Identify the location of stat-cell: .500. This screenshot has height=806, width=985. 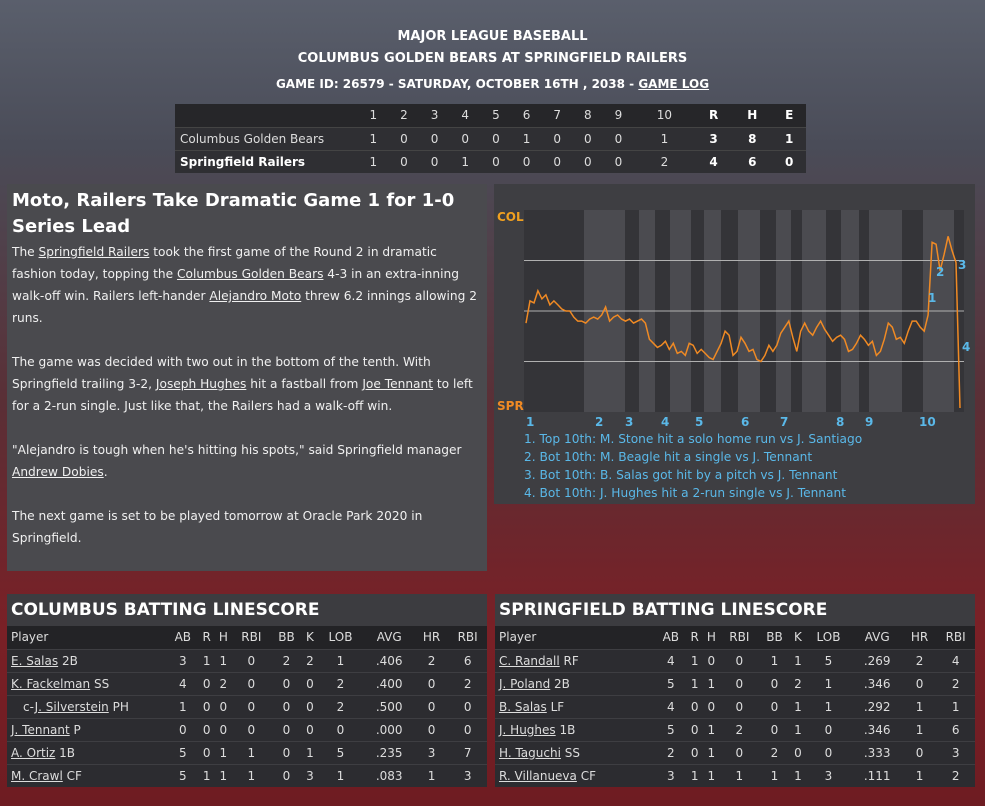
(389, 706).